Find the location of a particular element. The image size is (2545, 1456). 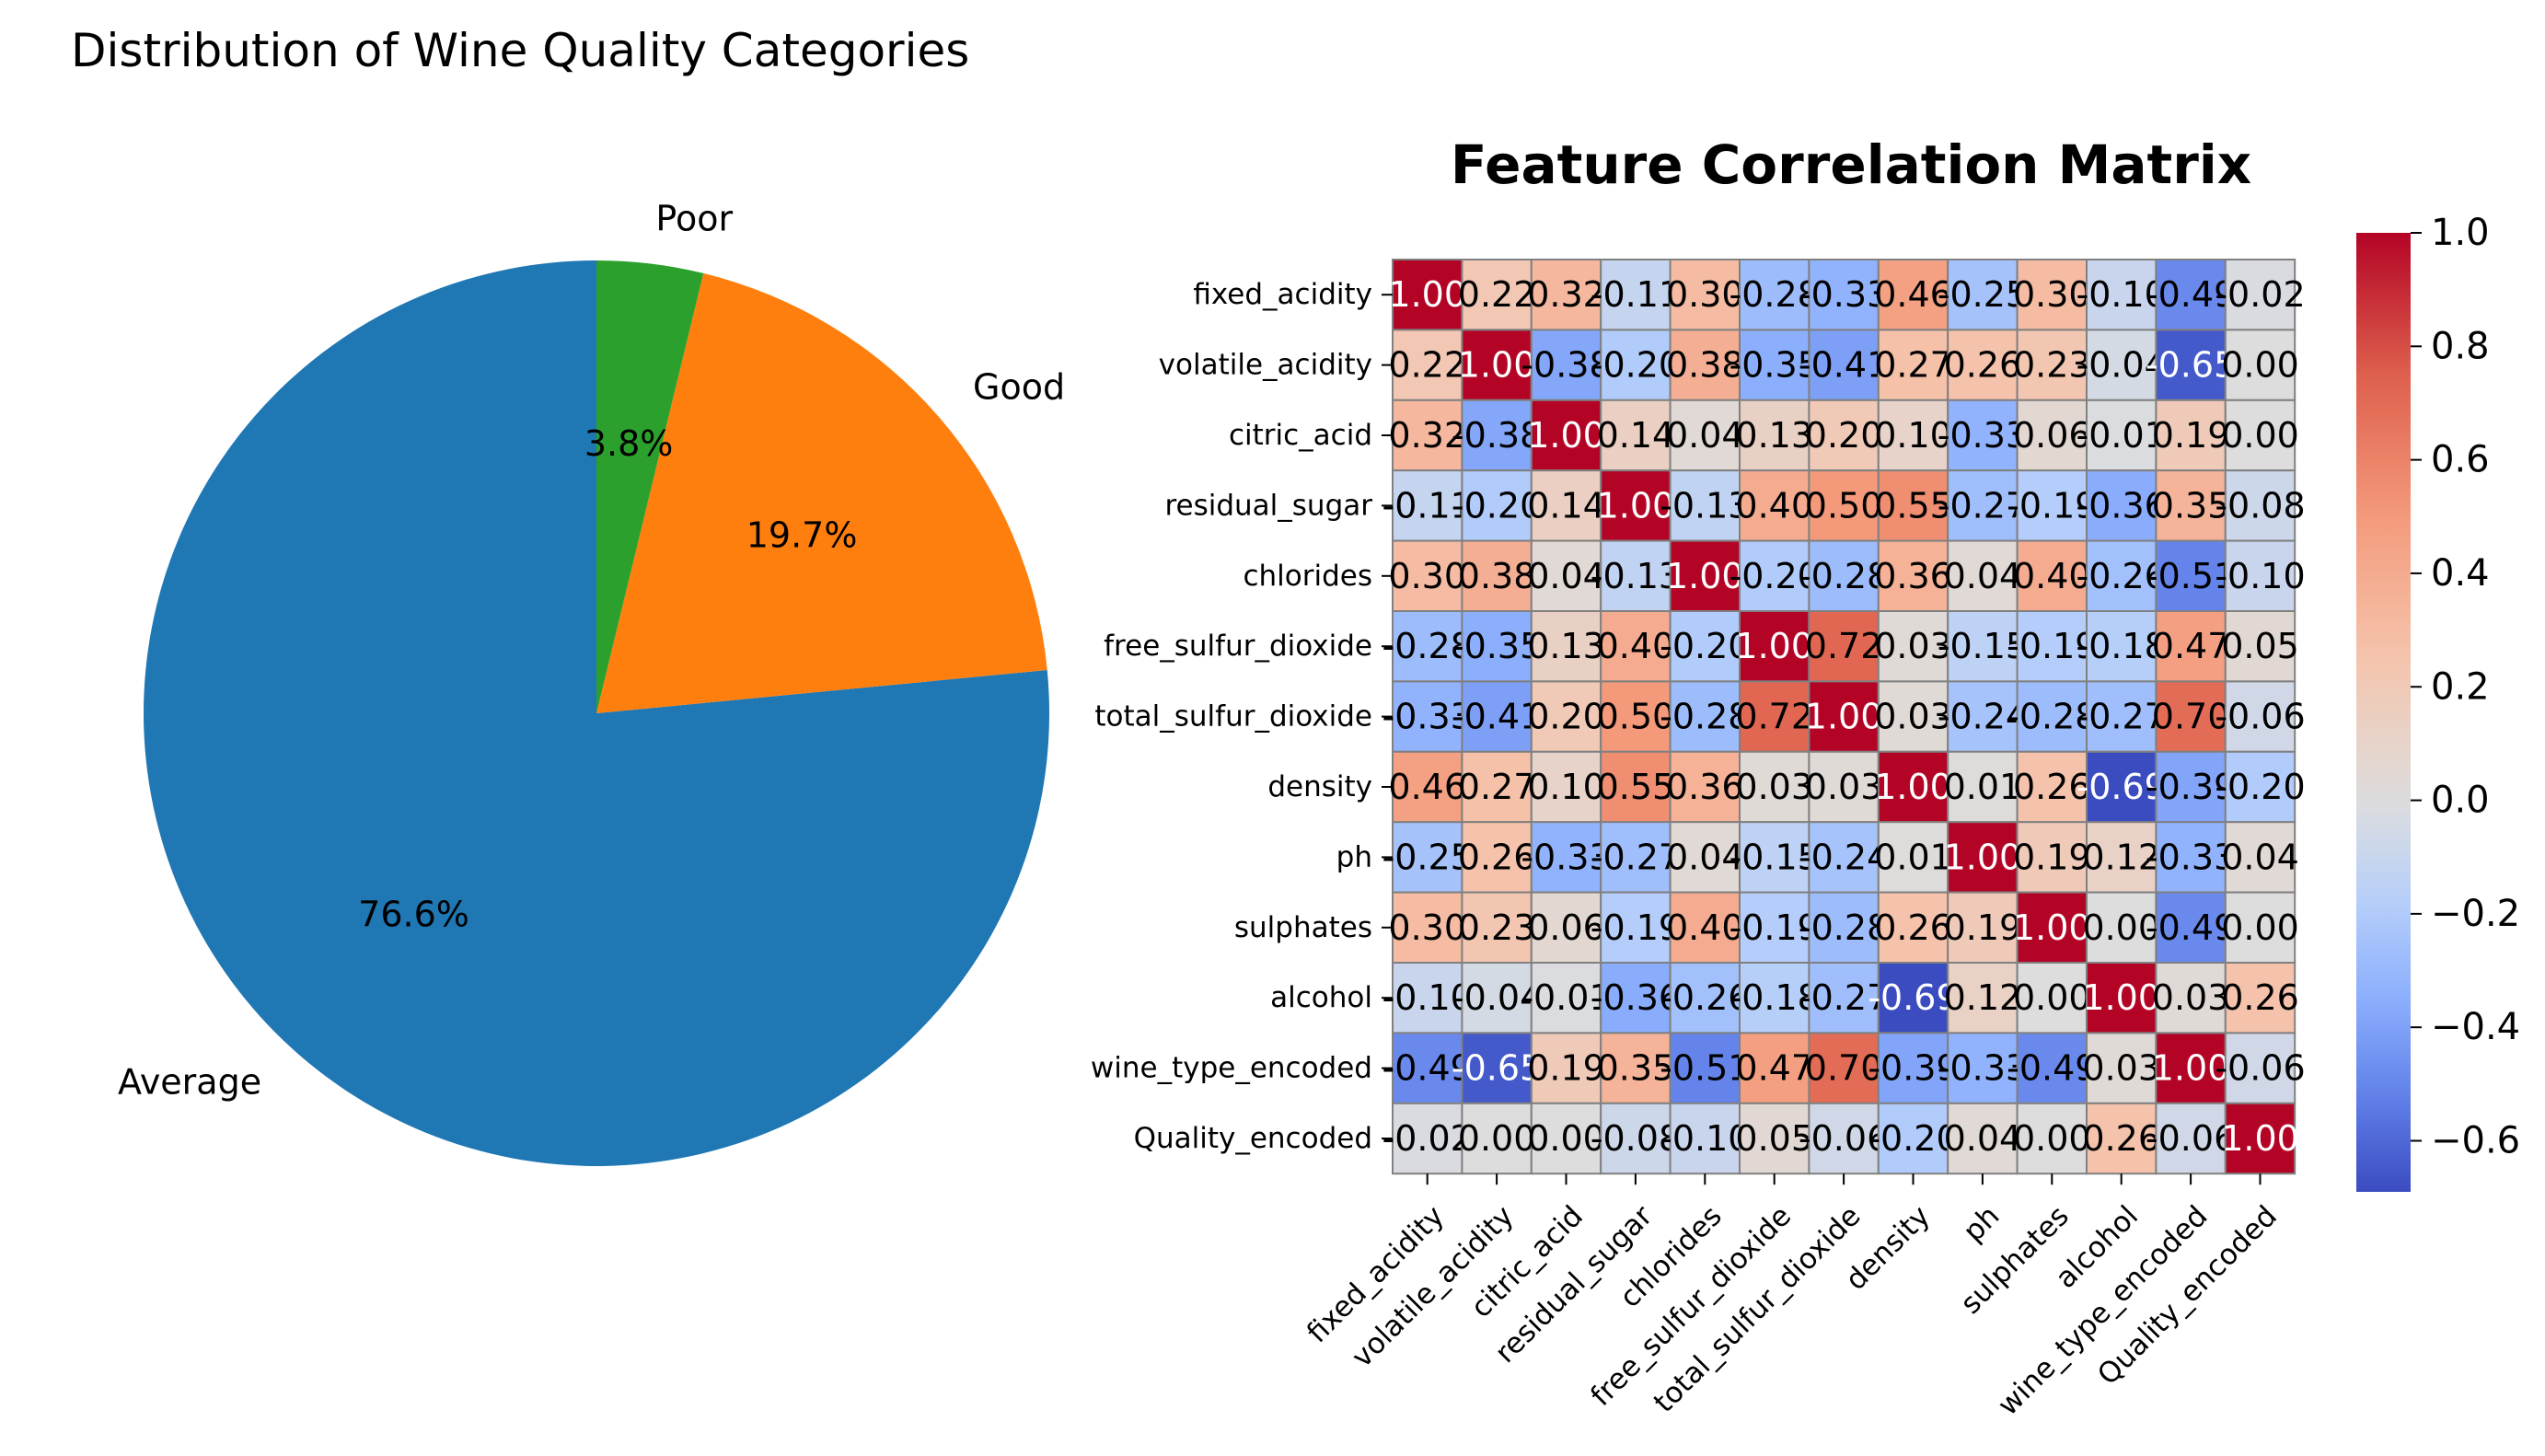

y-tick-label-quality-encoded: Quality_encoded is located at coordinates (1253, 1138).